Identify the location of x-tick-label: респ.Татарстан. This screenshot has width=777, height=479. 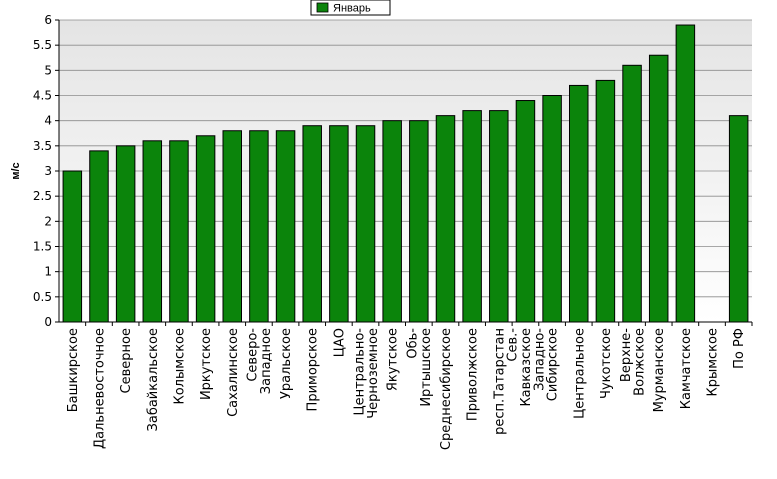
(499, 381).